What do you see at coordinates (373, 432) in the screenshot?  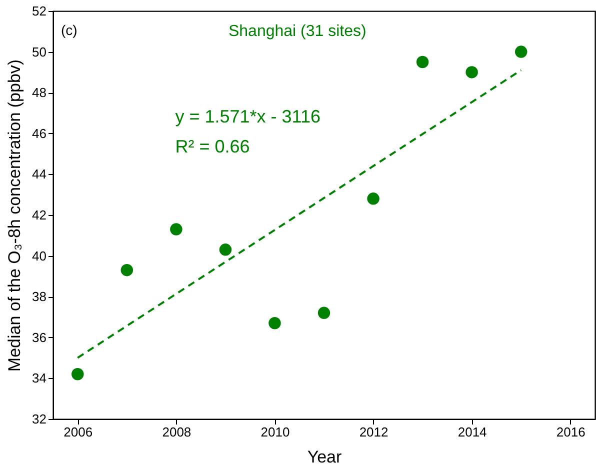 I see `x-tick-label: 2012` at bounding box center [373, 432].